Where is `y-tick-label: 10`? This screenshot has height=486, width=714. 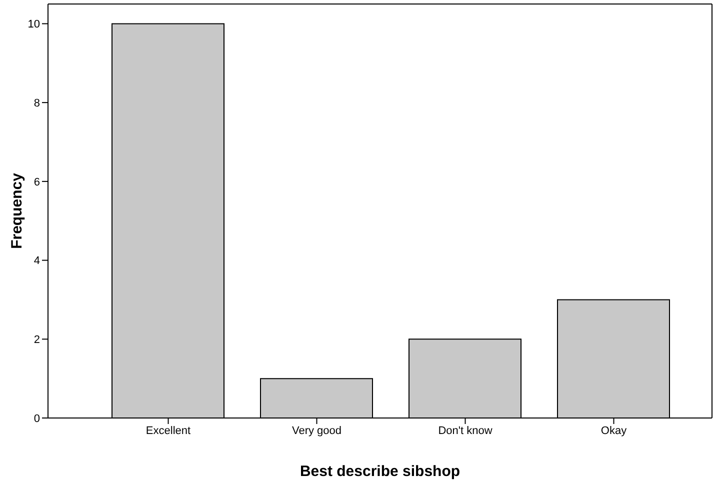
y-tick-label: 10 is located at coordinates (34, 24).